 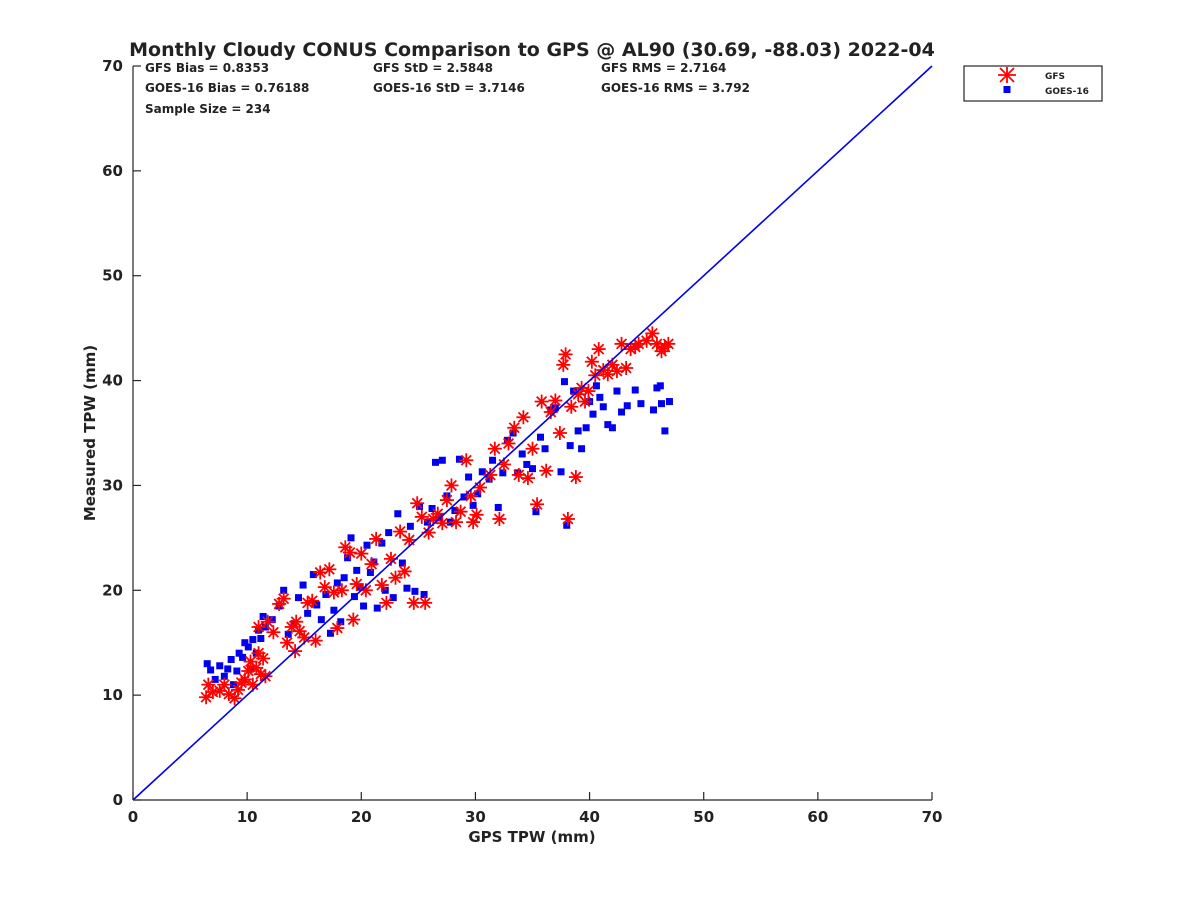 I want to click on stat-goes-bias: GOES-16 Bias = 0.76188, so click(x=227, y=88).